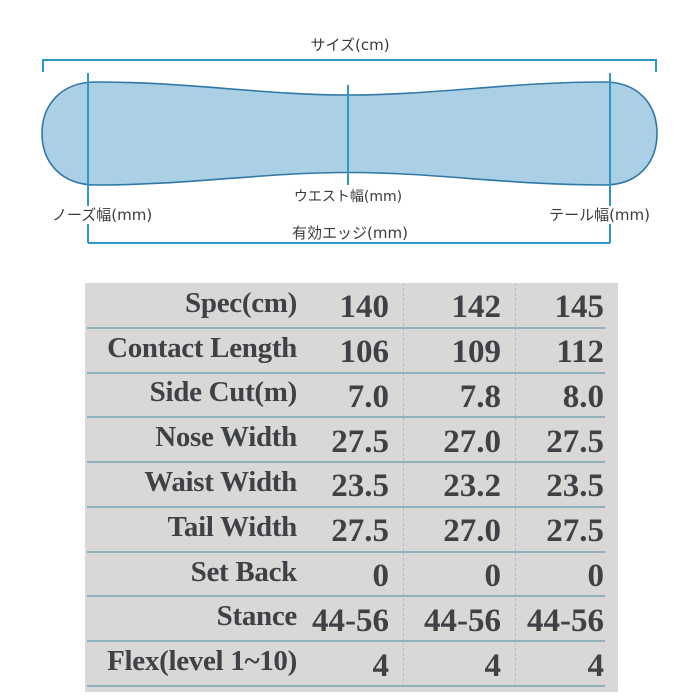  What do you see at coordinates (364, 307) in the screenshot?
I see `cell-value: 140` at bounding box center [364, 307].